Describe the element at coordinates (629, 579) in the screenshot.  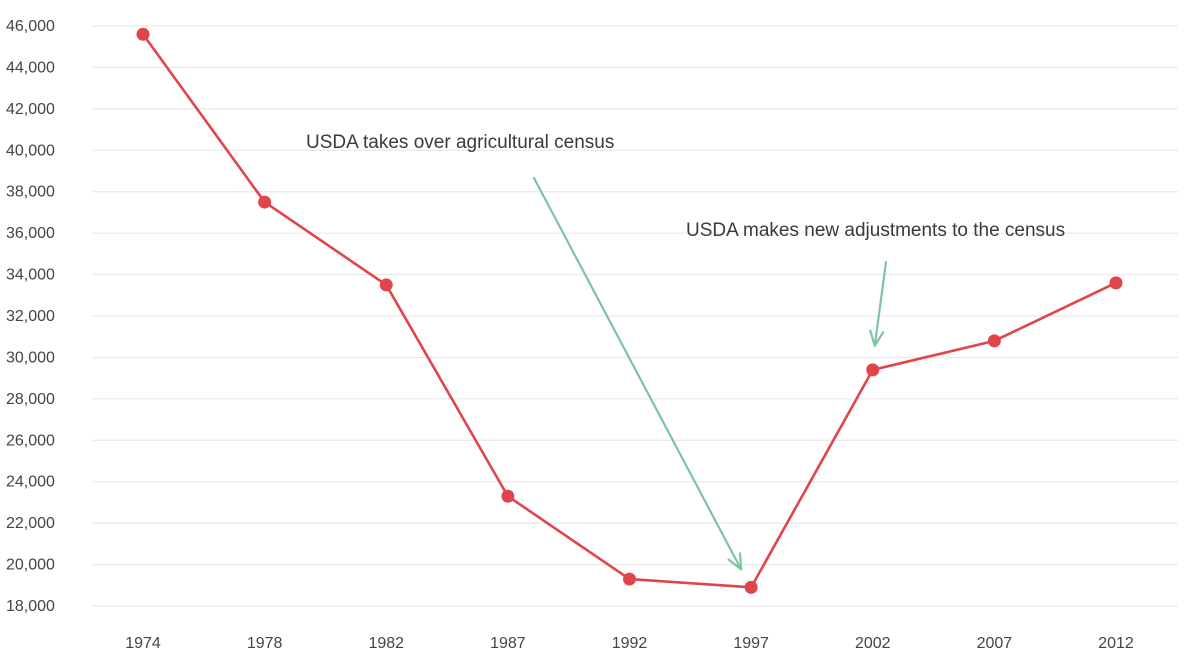
I see `data-point-1992` at that location.